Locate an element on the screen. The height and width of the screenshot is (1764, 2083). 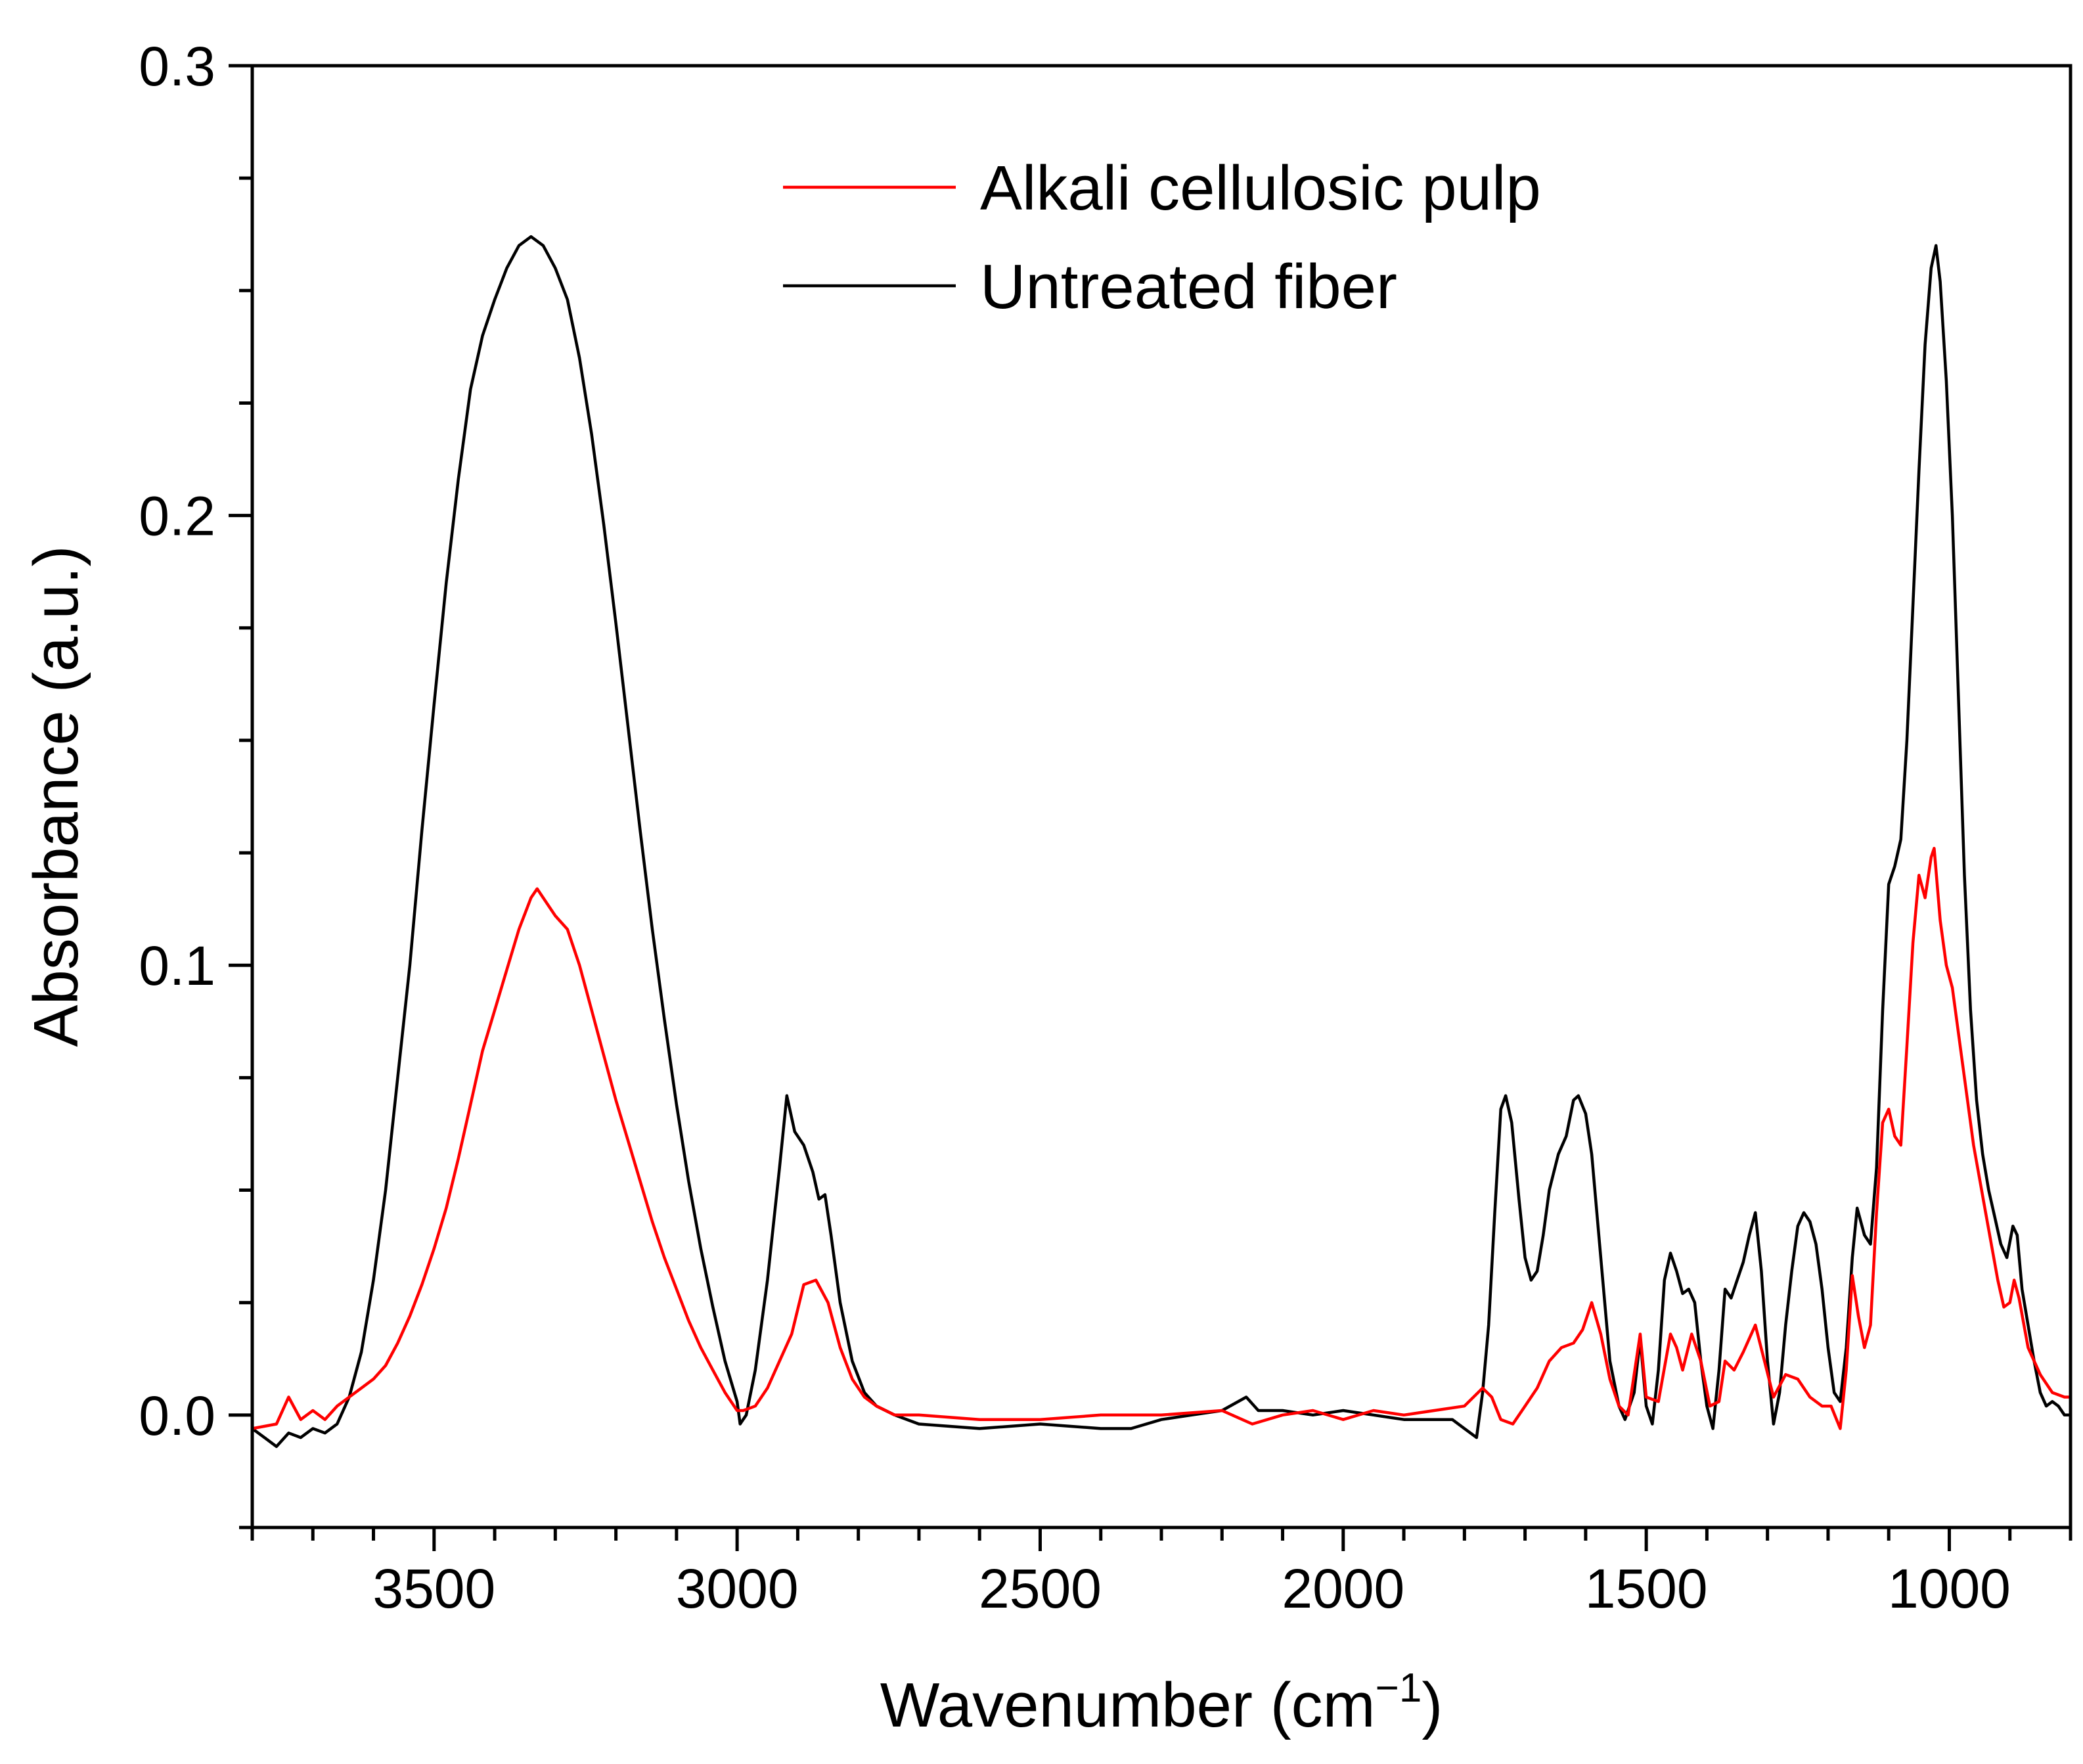
x-tick-label: 3500 is located at coordinates (433, 1588).